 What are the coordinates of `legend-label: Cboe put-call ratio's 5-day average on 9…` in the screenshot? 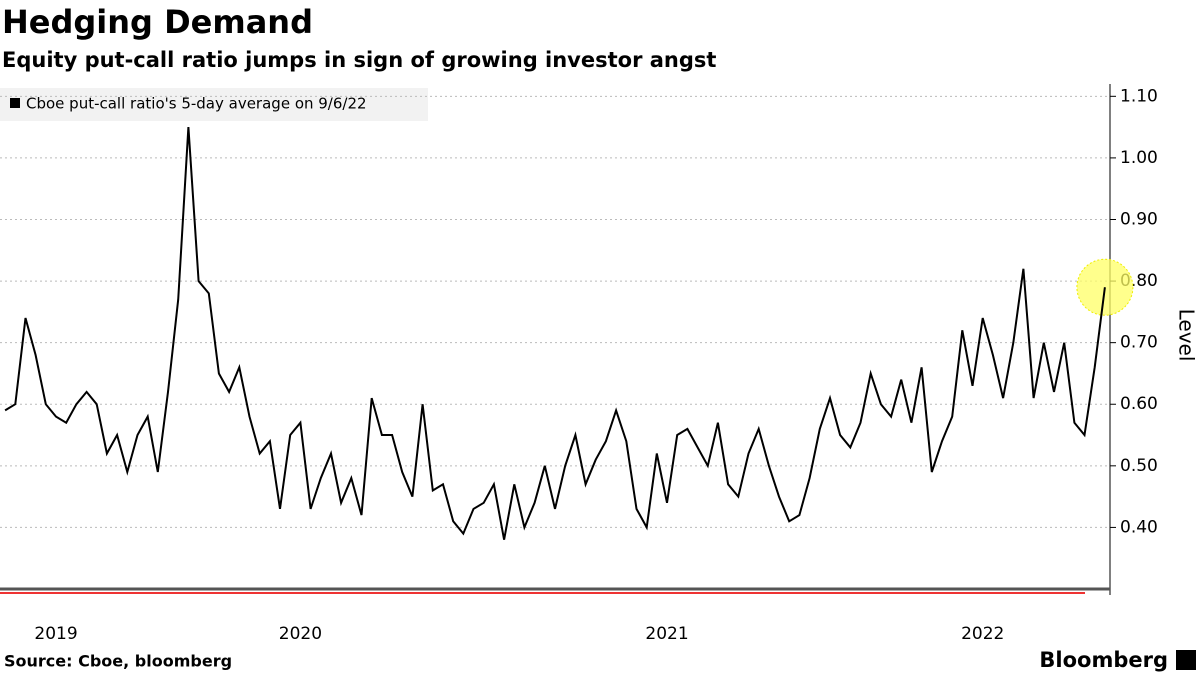 It's located at (196, 104).